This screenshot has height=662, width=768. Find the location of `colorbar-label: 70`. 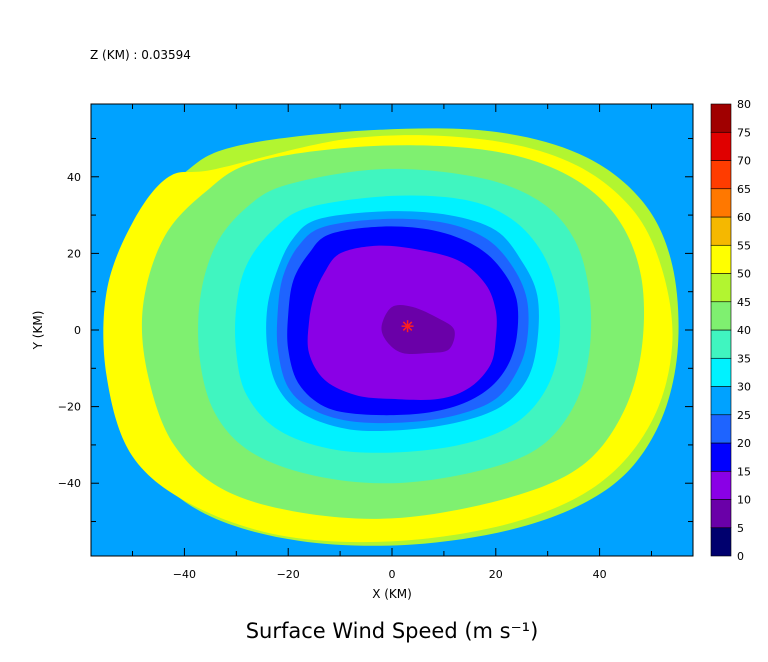

colorbar-label: 70 is located at coordinates (744, 161).